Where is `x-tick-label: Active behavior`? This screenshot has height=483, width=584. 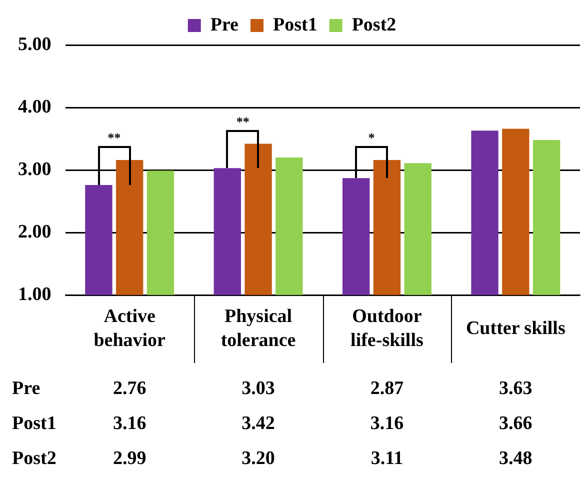
x-tick-label: Active behavior is located at coordinates (130, 328).